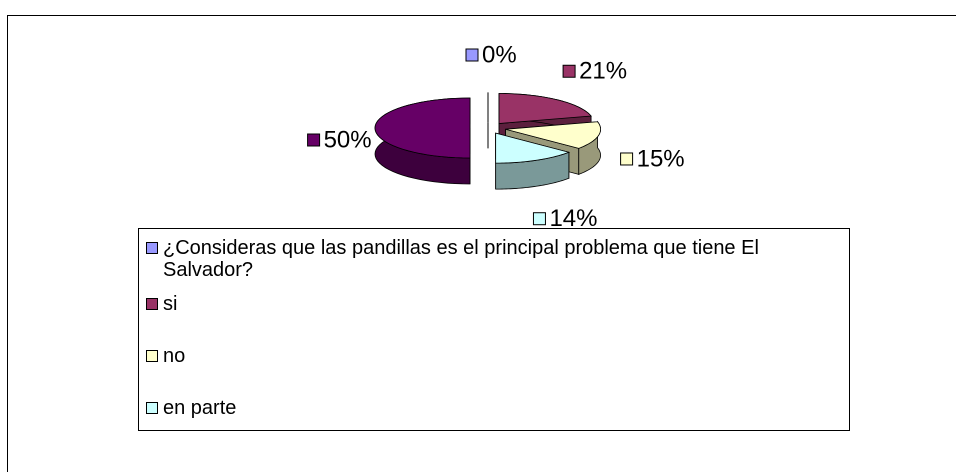  I want to click on data-label: 15%, so click(661, 158).